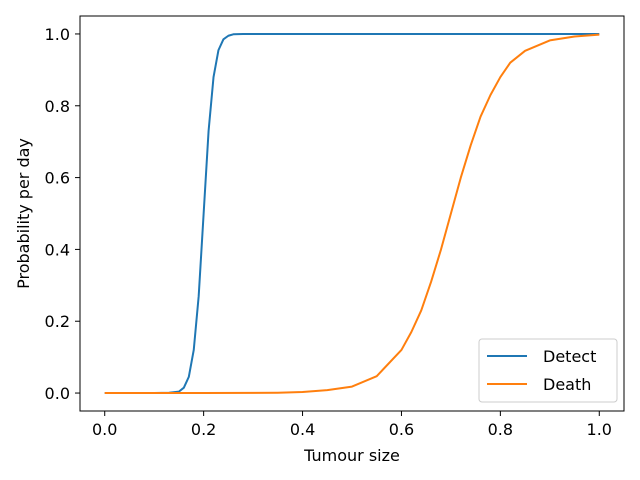 This screenshot has width=640, height=480. Describe the element at coordinates (57, 34) in the screenshot. I see `y-tick-label: 1.0` at that location.